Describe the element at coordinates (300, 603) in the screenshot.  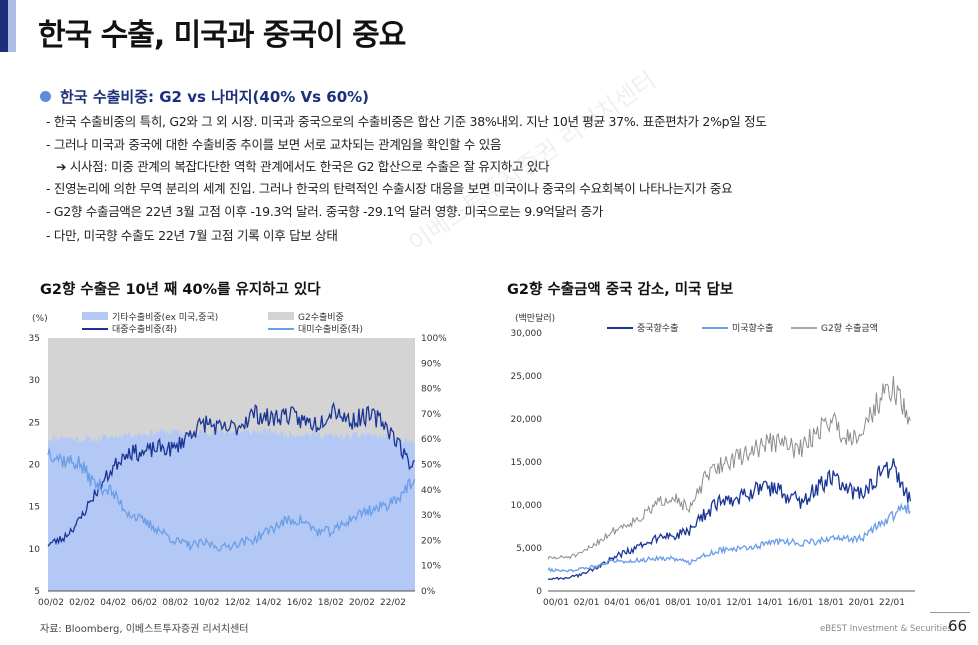
I see `x-axis-tick-label: 16/02` at that location.